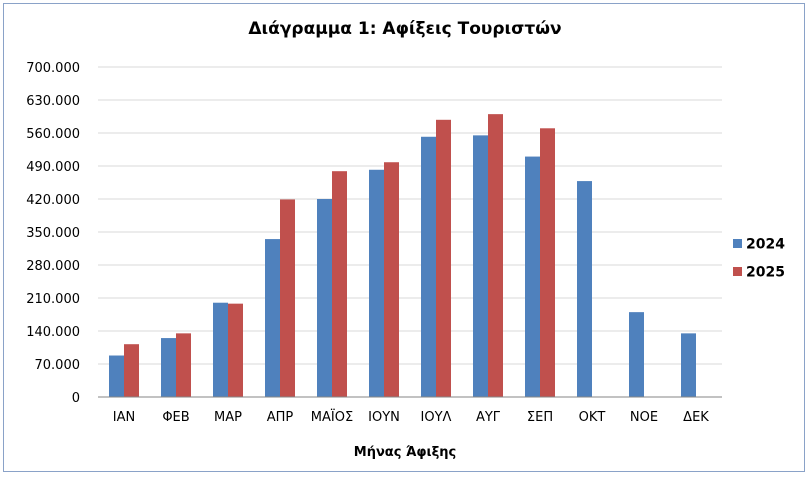 This screenshot has height=477, width=810. What do you see at coordinates (53, 167) in the screenshot?
I see `y-tick-label: 490.000` at bounding box center [53, 167].